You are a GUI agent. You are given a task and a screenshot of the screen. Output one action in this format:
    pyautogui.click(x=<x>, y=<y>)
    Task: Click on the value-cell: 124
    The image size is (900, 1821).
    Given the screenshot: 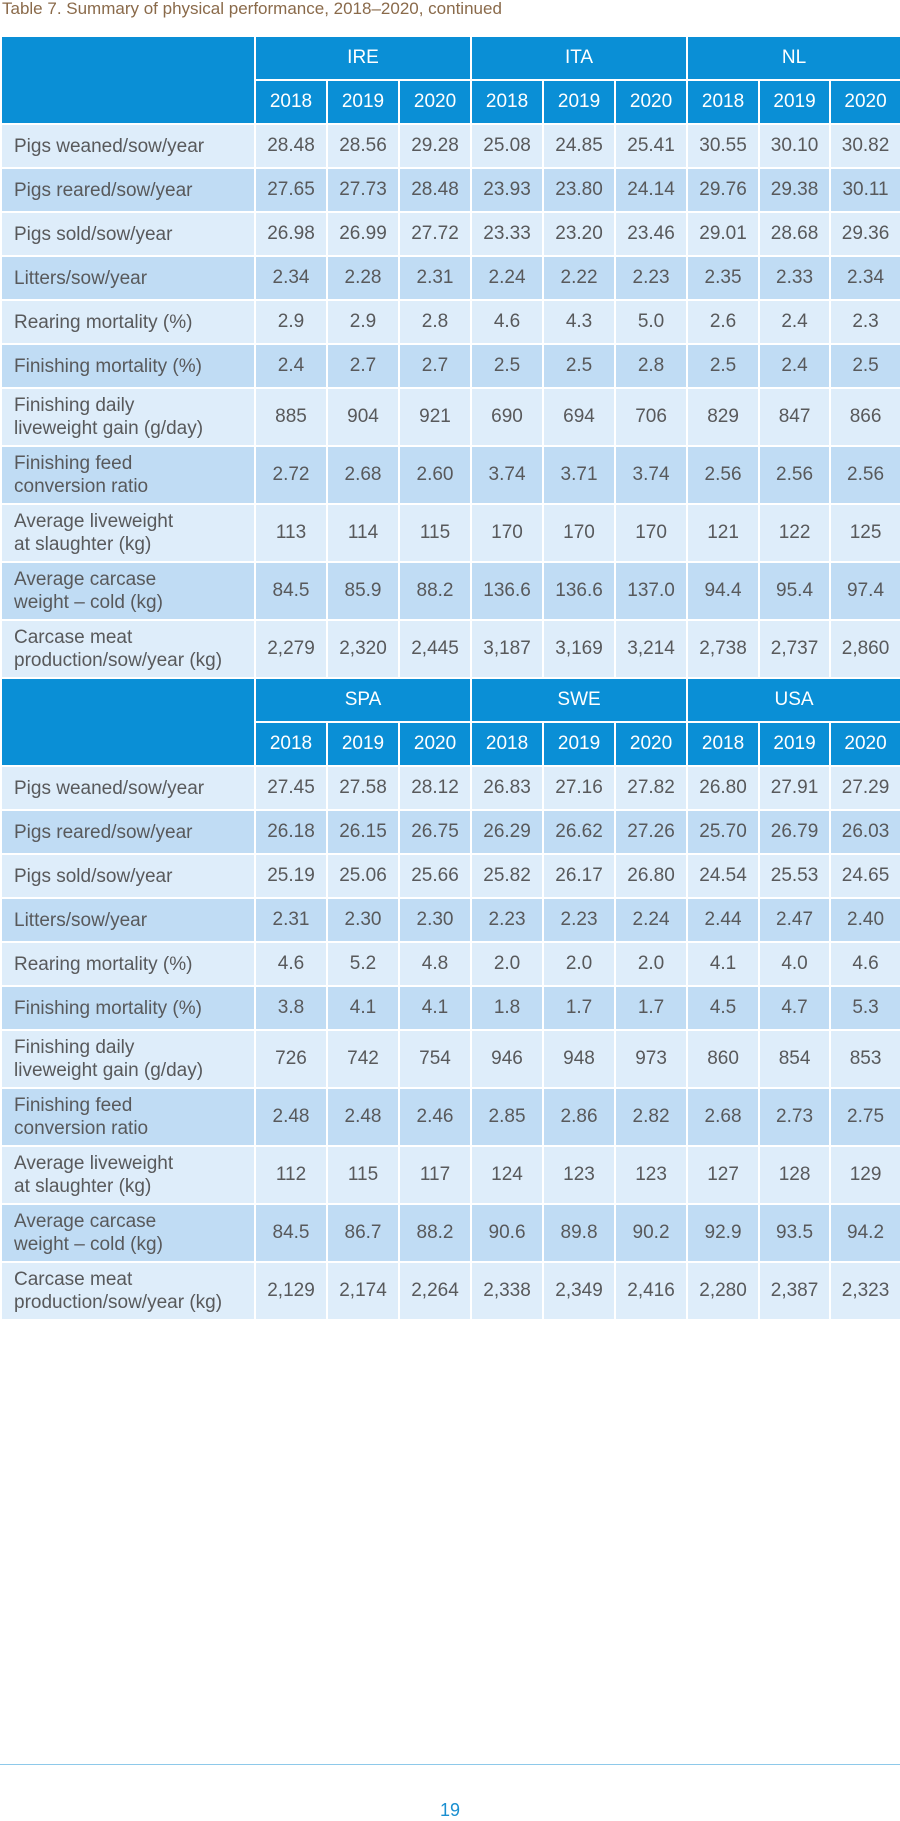 What is the action you would take?
    pyautogui.click(x=507, y=1175)
    